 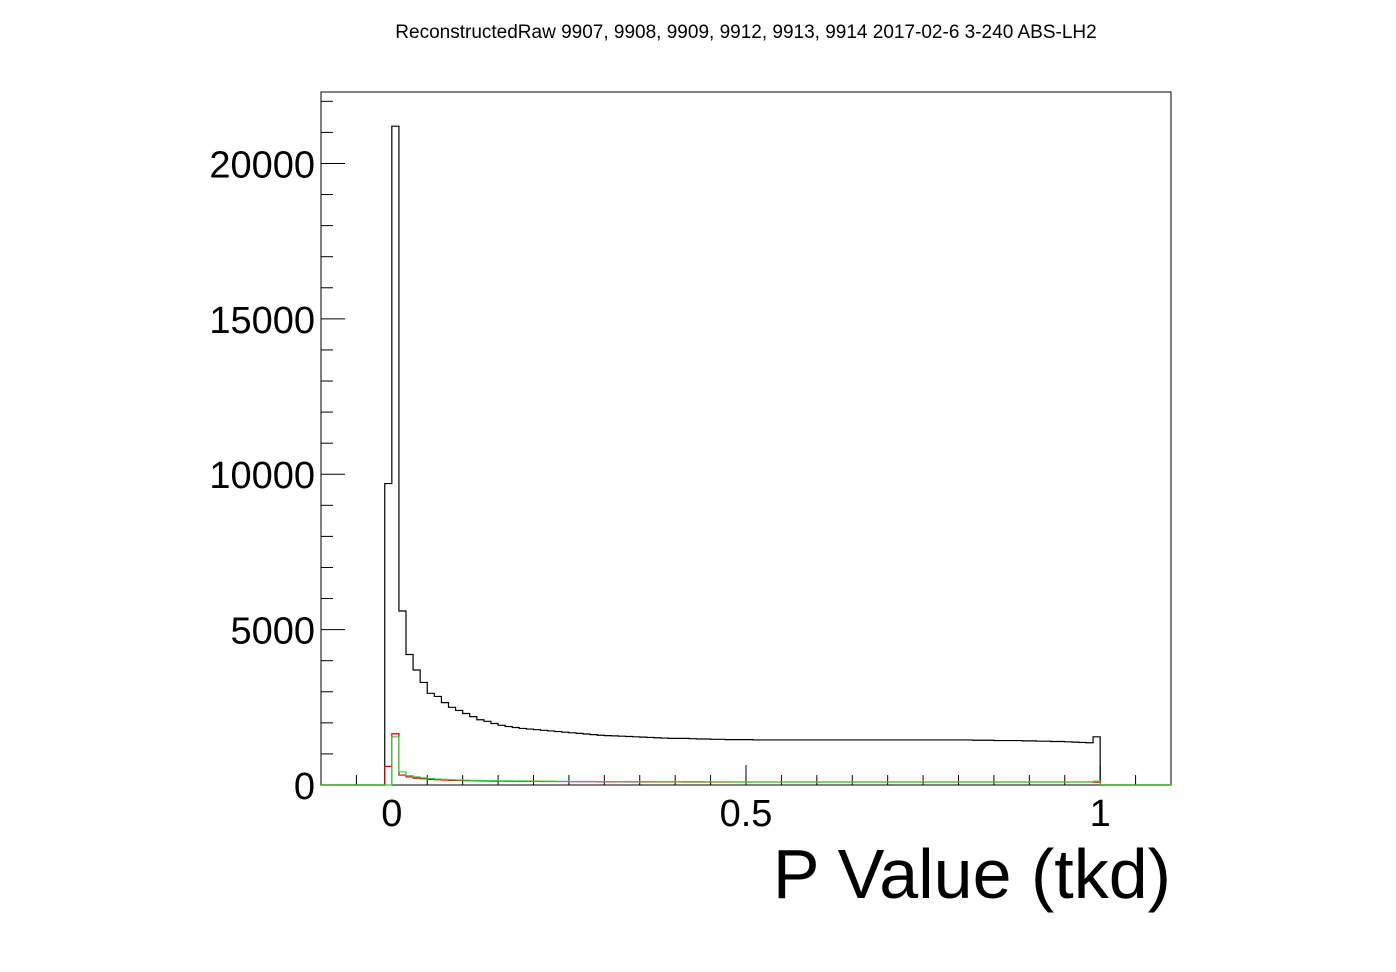 I want to click on y-tick-label: 0, so click(x=304, y=787).